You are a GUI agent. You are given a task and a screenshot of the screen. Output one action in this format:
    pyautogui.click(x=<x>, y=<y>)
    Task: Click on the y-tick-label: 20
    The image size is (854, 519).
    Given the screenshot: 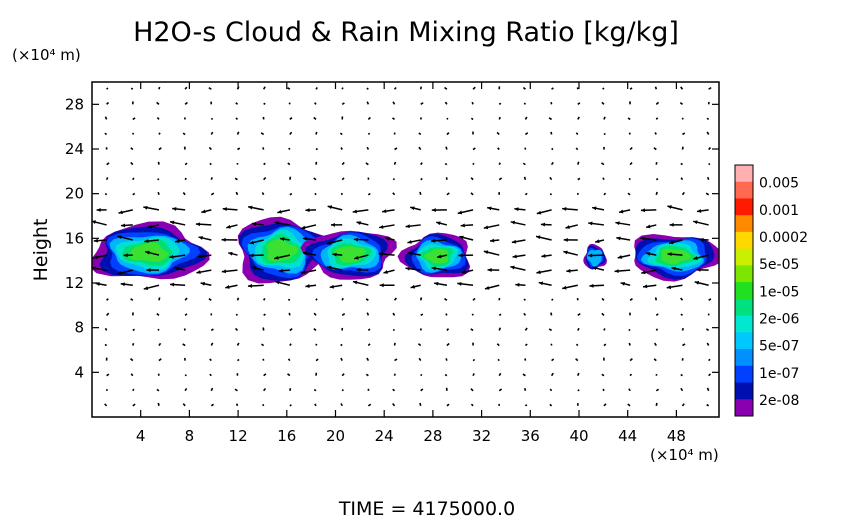 What is the action you would take?
    pyautogui.click(x=74, y=194)
    